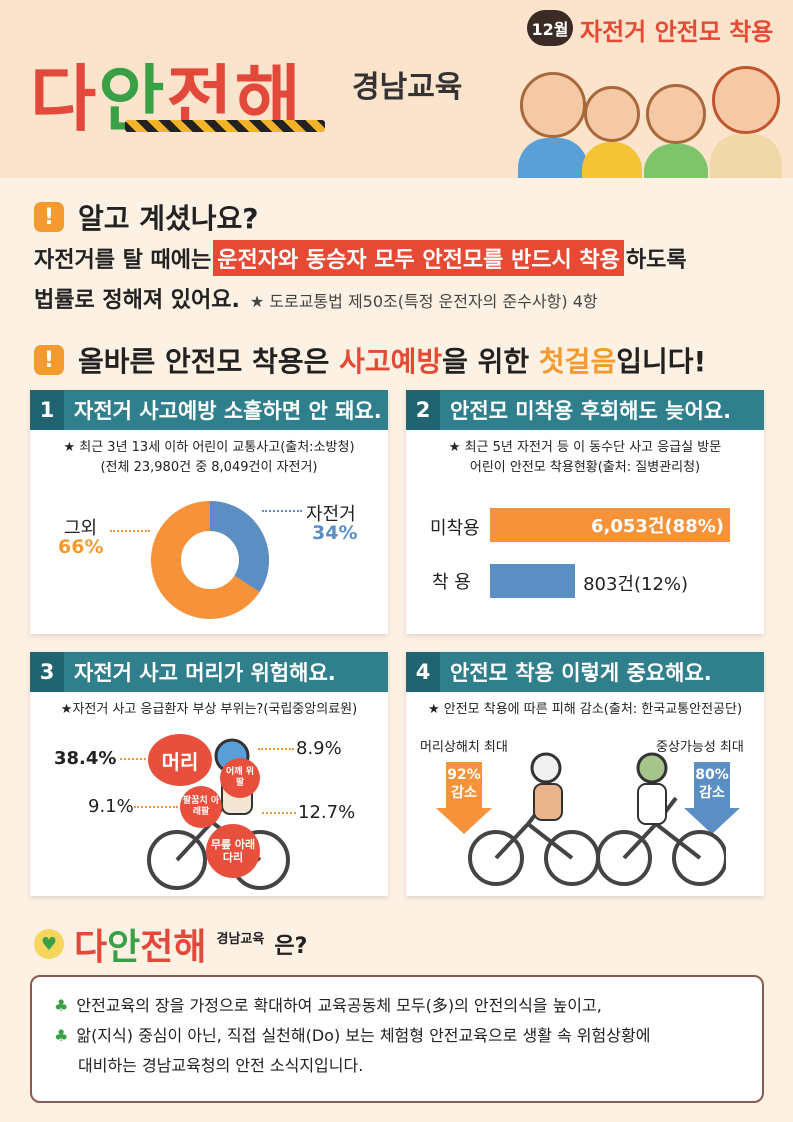  What do you see at coordinates (407, 87) in the screenshot?
I see `logo-subtitle: 경남교육` at bounding box center [407, 87].